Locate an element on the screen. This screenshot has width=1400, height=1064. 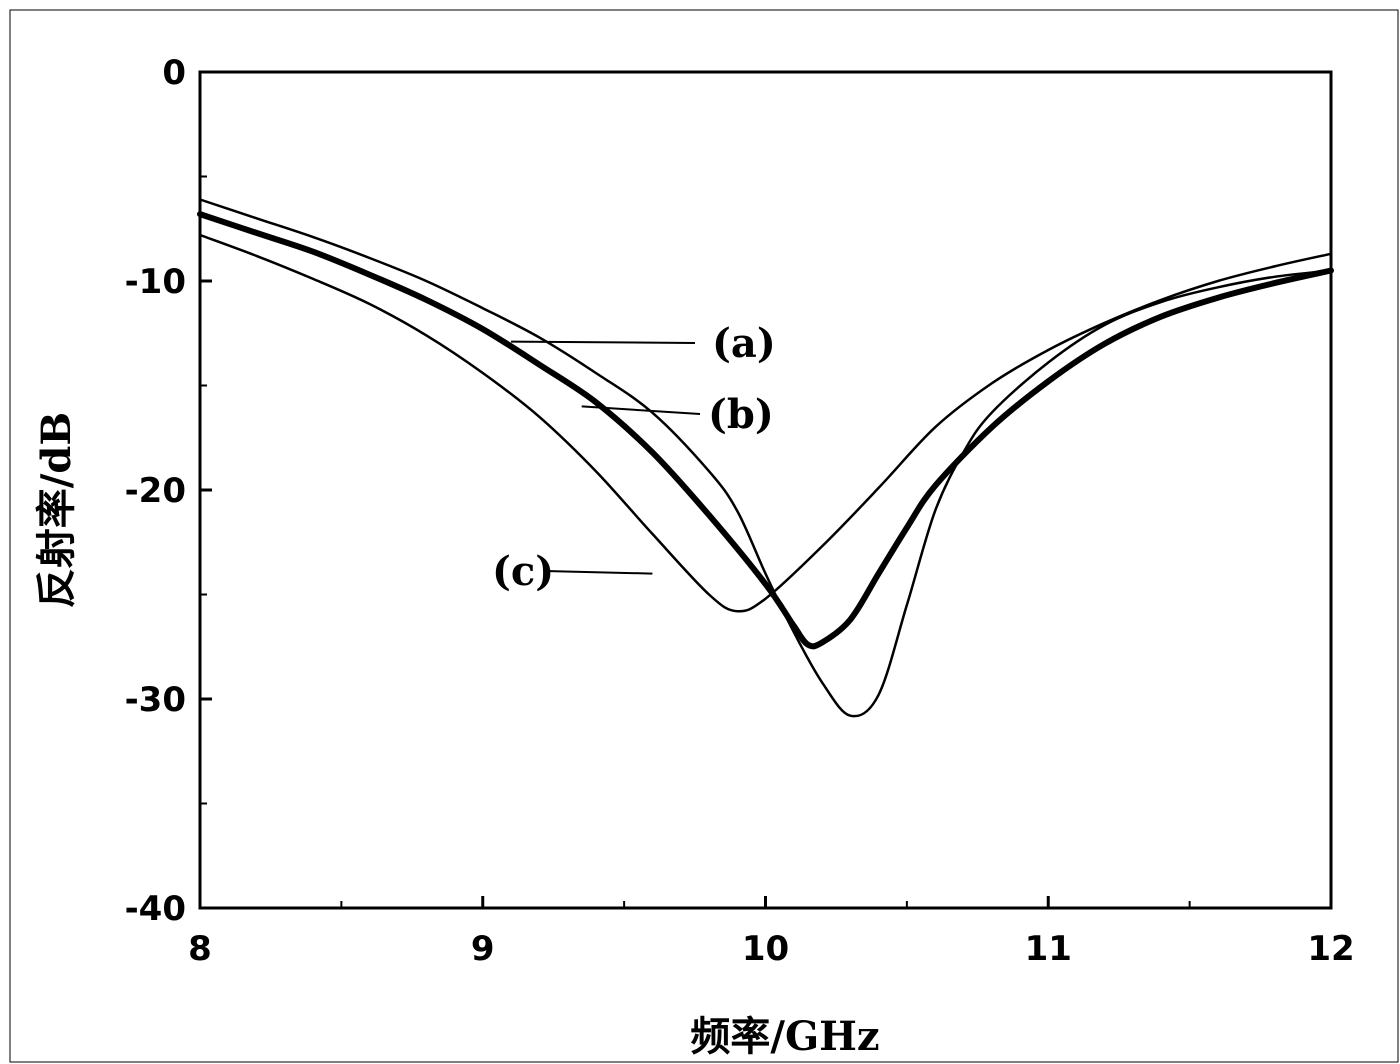
x-tick-label: 10 is located at coordinates (765, 949).